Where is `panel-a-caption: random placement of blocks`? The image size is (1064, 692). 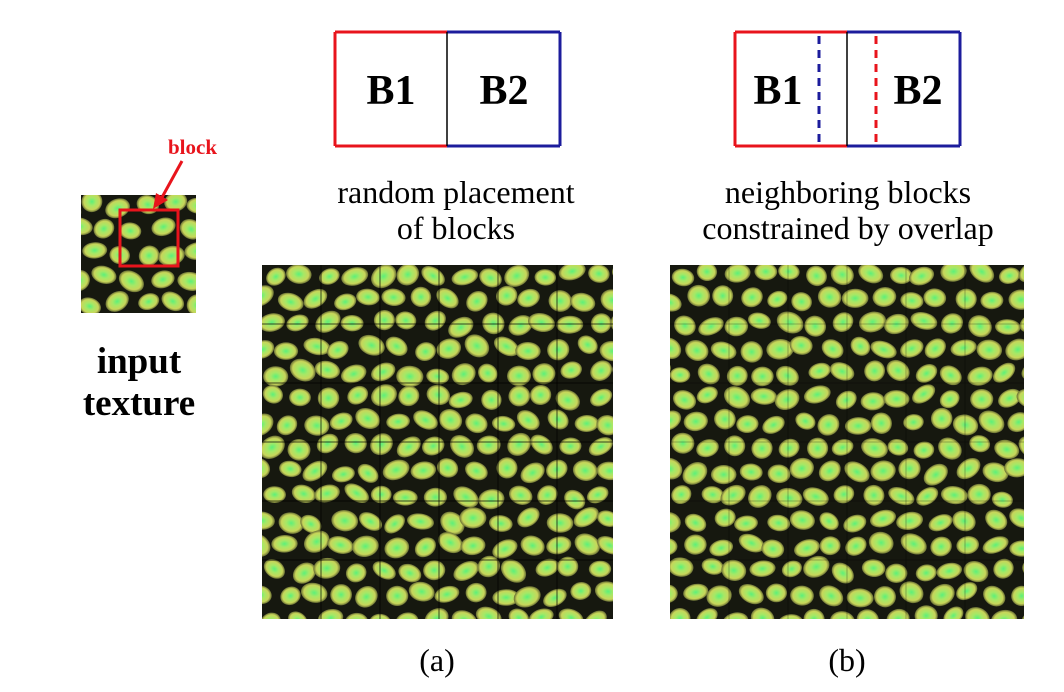
panel-a-caption: random placement of blocks is located at coordinates (456, 210).